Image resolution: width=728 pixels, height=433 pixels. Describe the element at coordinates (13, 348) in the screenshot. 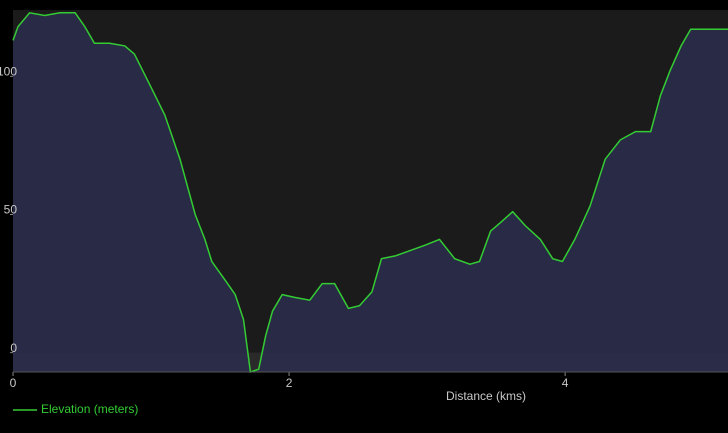

I see `y-tick-label: 0` at that location.